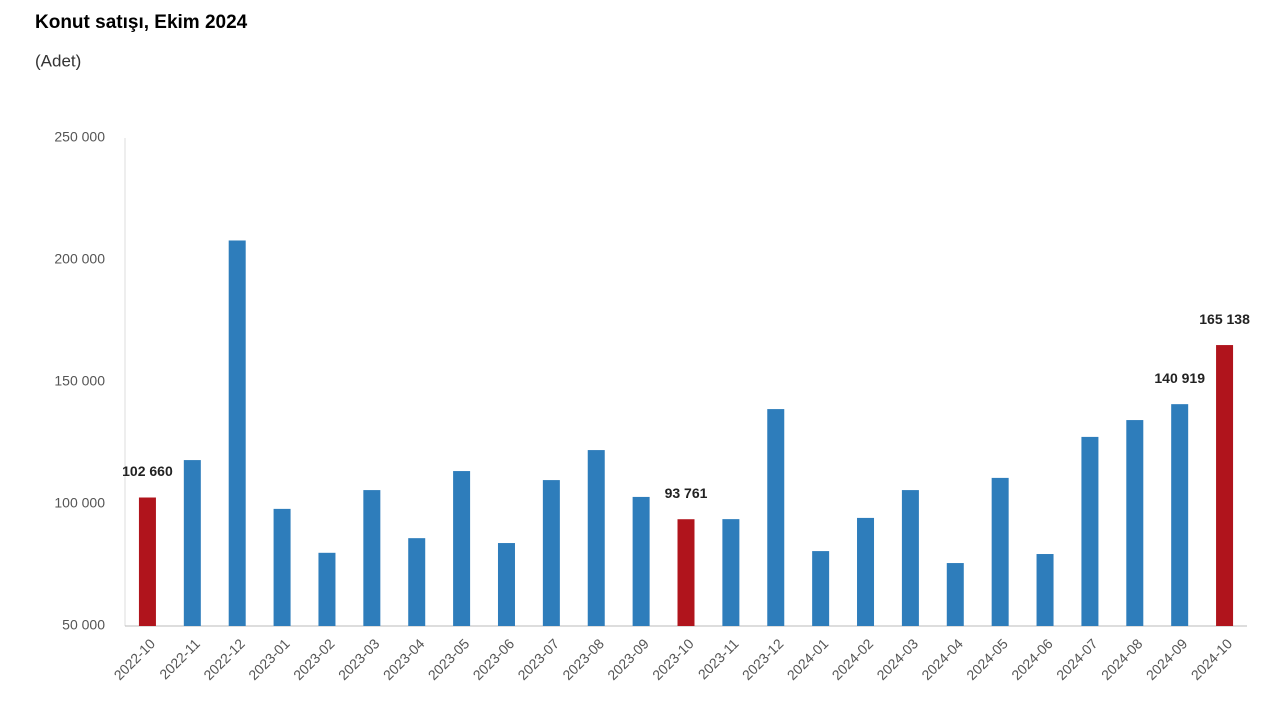 This screenshot has width=1280, height=720. I want to click on x-tick-label: 2023-02, so click(314, 659).